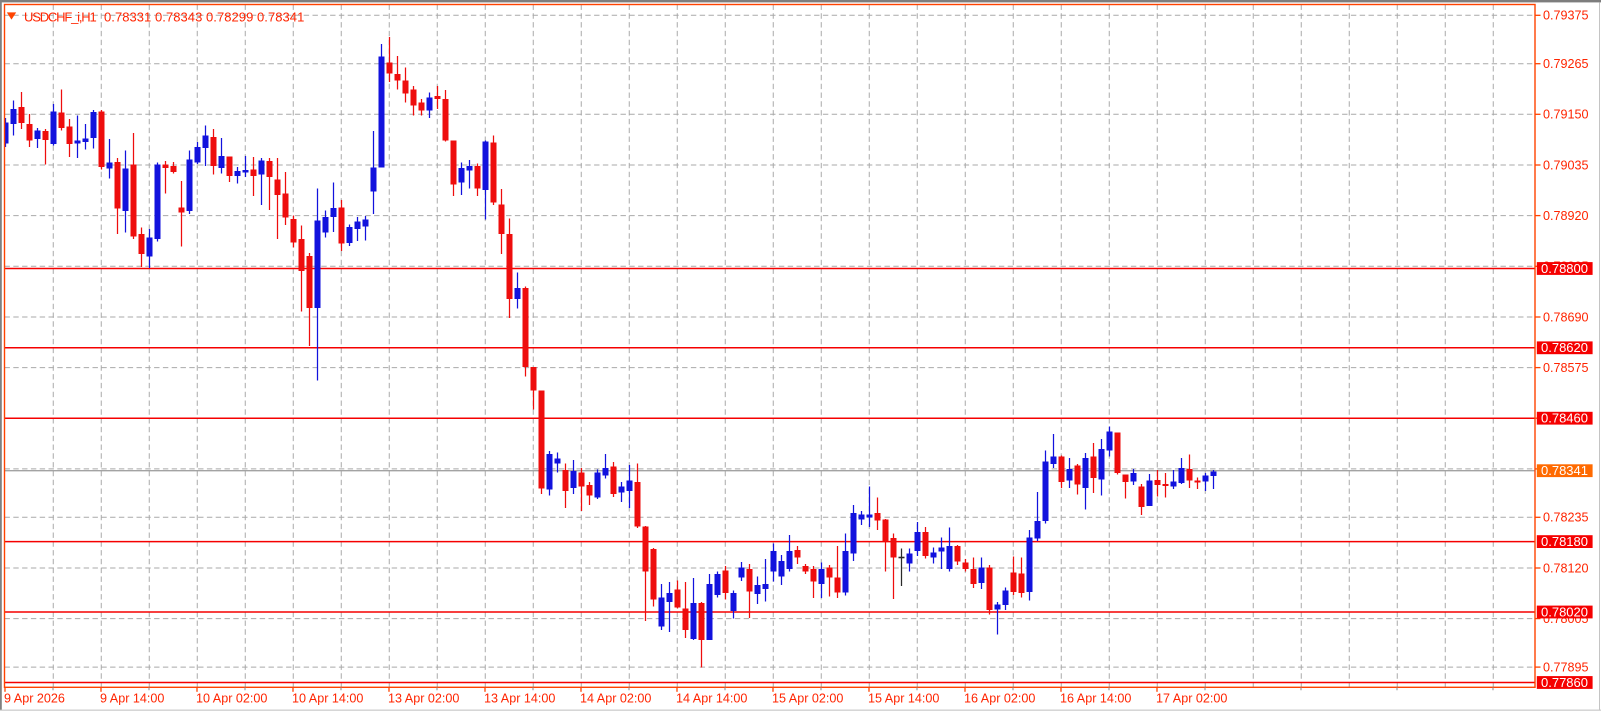 The height and width of the screenshot is (713, 1601). Describe the element at coordinates (231, 699) in the screenshot. I see `svg-text: 10 Apr 02:00` at that location.